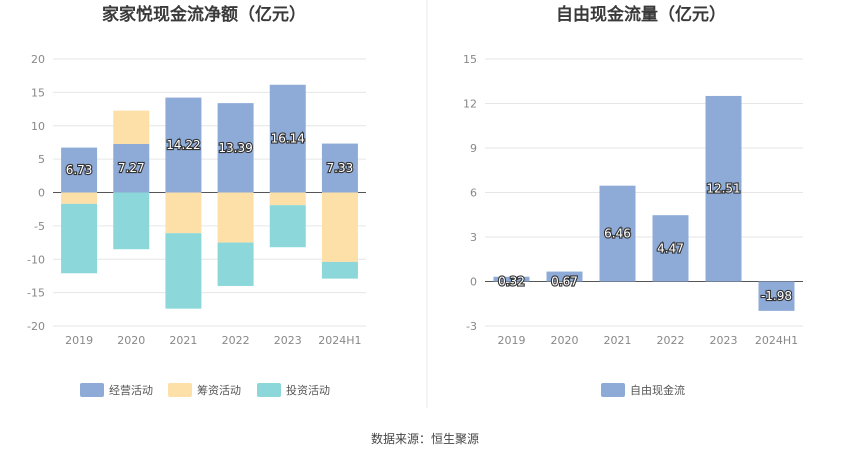  I want to click on y-tick-label: -20, so click(36, 326).